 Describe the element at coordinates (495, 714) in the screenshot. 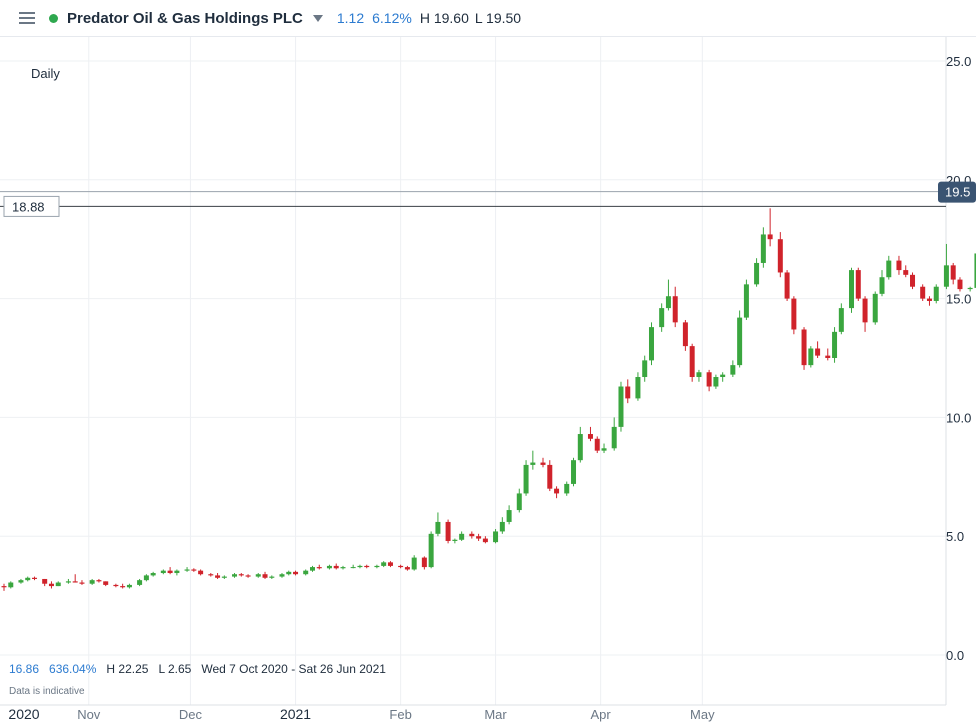

I see `x-axis-label-5: Mar` at that location.